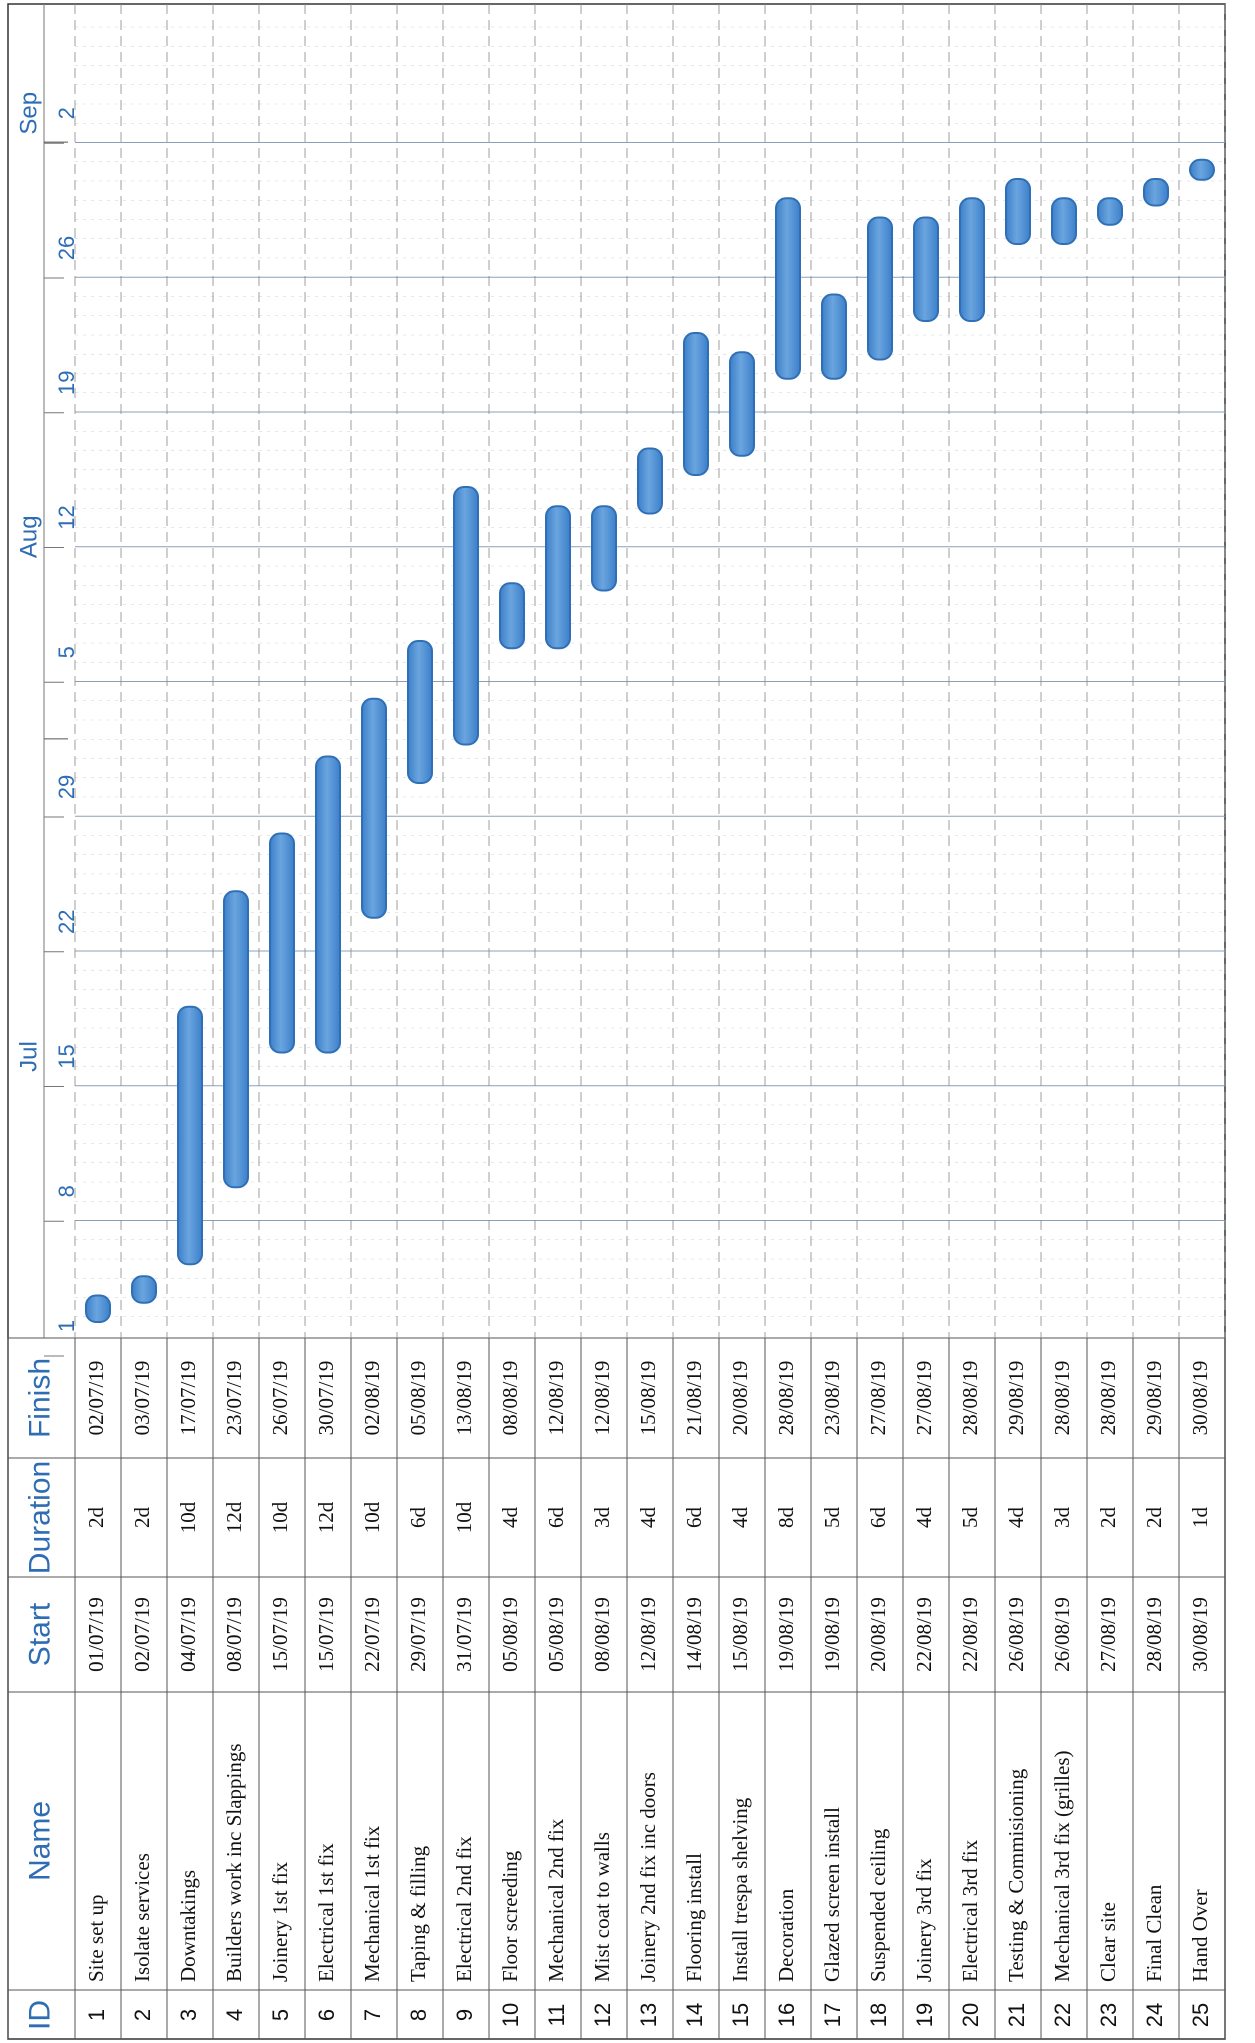 This screenshot has width=1255, height=2043. I want to click on week-label: 19, so click(66, 383).